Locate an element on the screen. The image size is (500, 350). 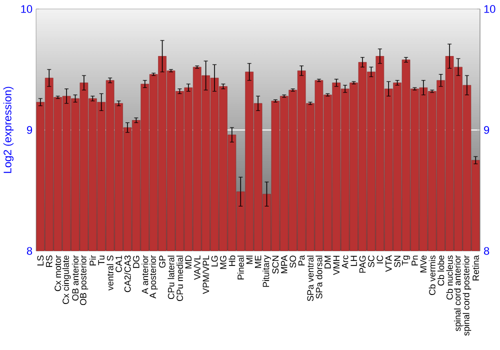
x-tick-label: VMH is located at coordinates (336, 266).